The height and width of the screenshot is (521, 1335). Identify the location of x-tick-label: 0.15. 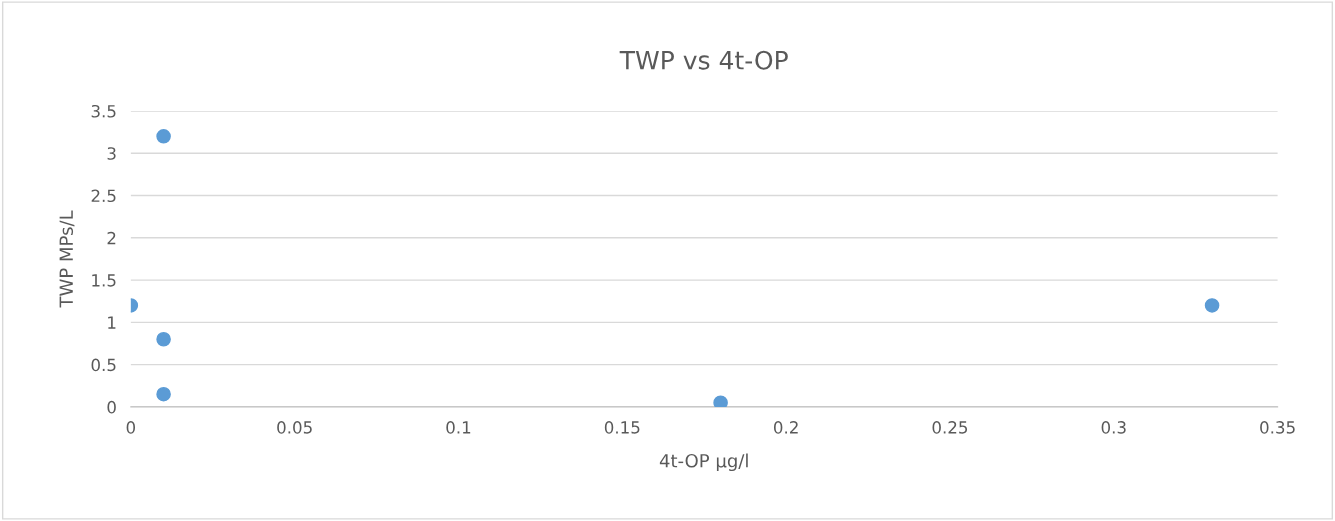
(622, 427).